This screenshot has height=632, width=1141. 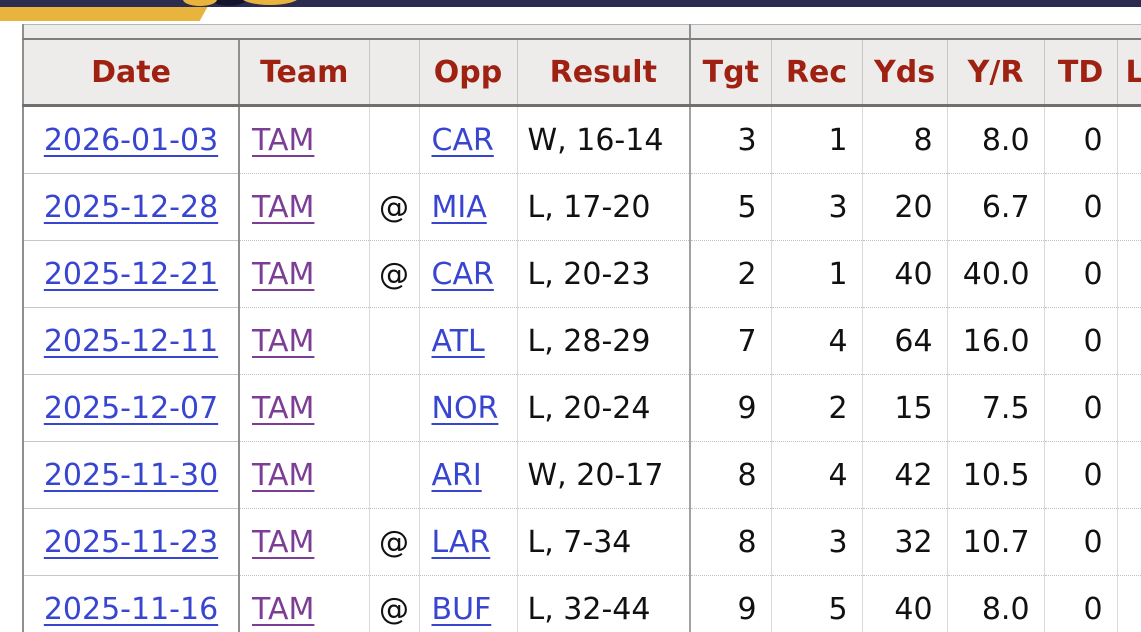 I want to click on date-link: 2025-11-23, so click(x=131, y=542).